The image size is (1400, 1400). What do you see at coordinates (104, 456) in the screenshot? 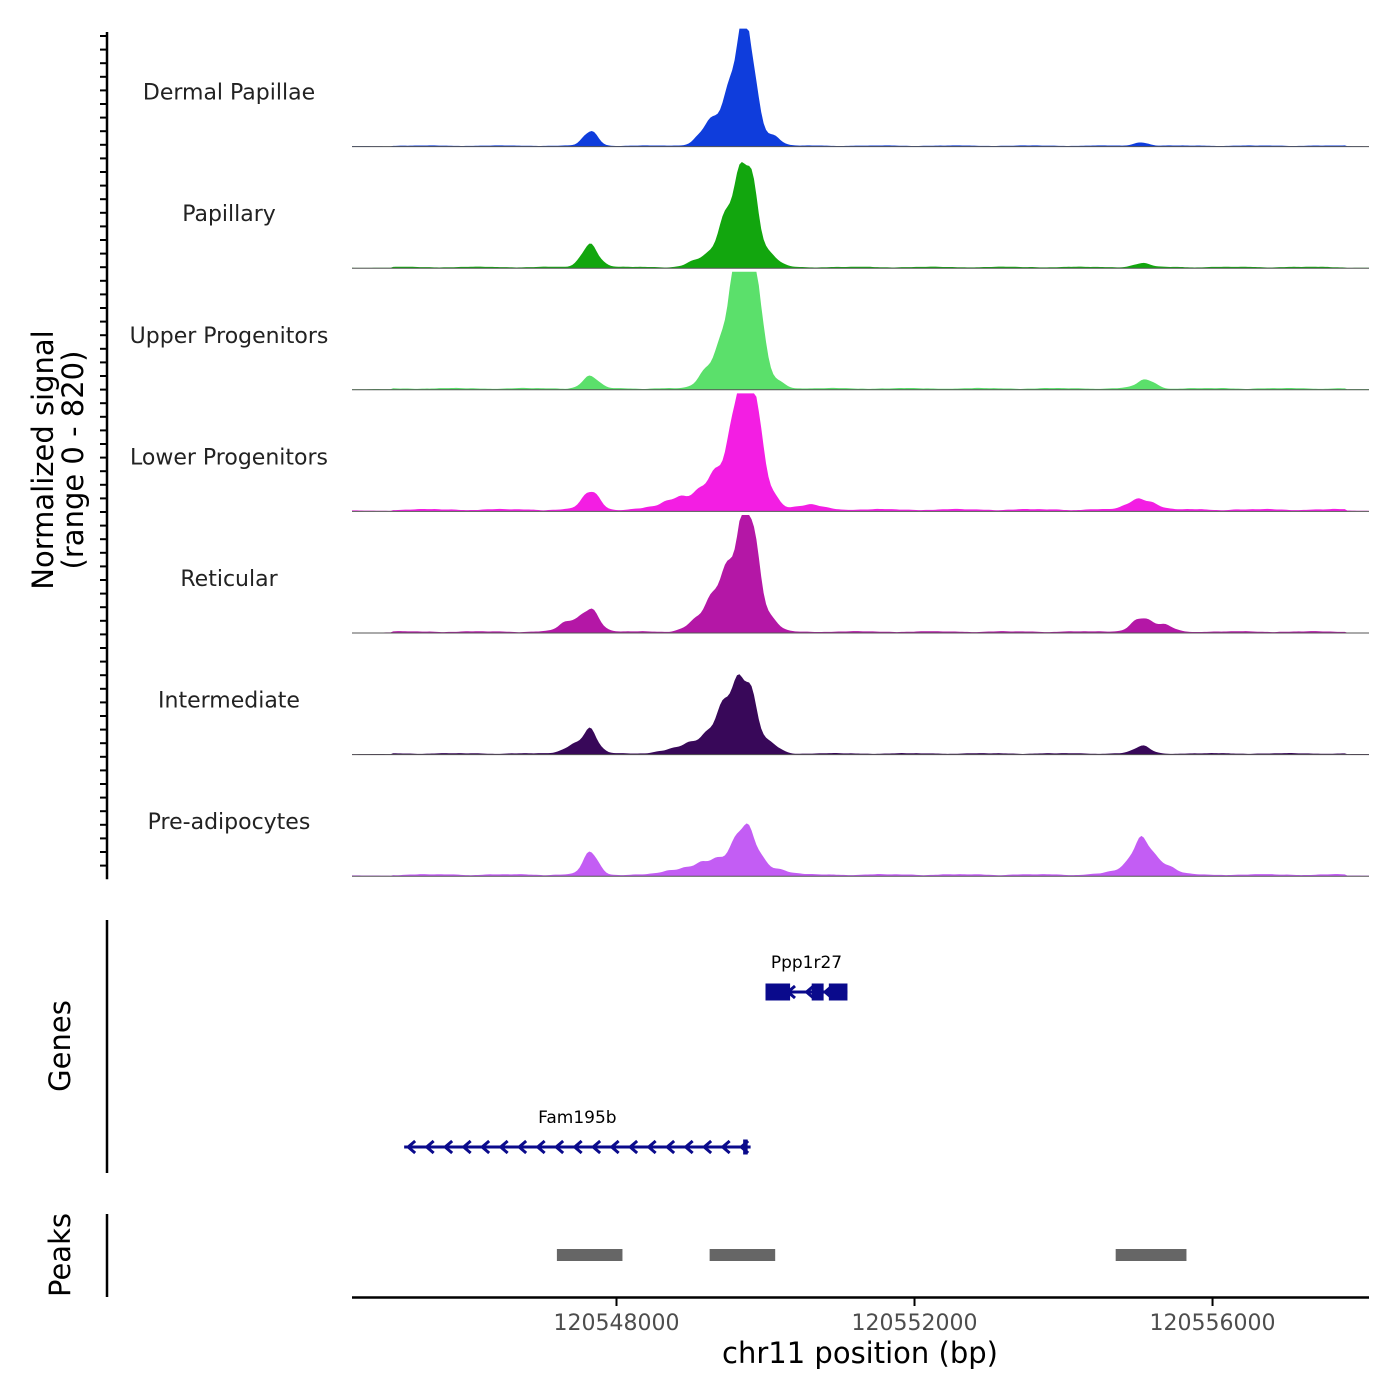
I see `y-axis` at bounding box center [104, 456].